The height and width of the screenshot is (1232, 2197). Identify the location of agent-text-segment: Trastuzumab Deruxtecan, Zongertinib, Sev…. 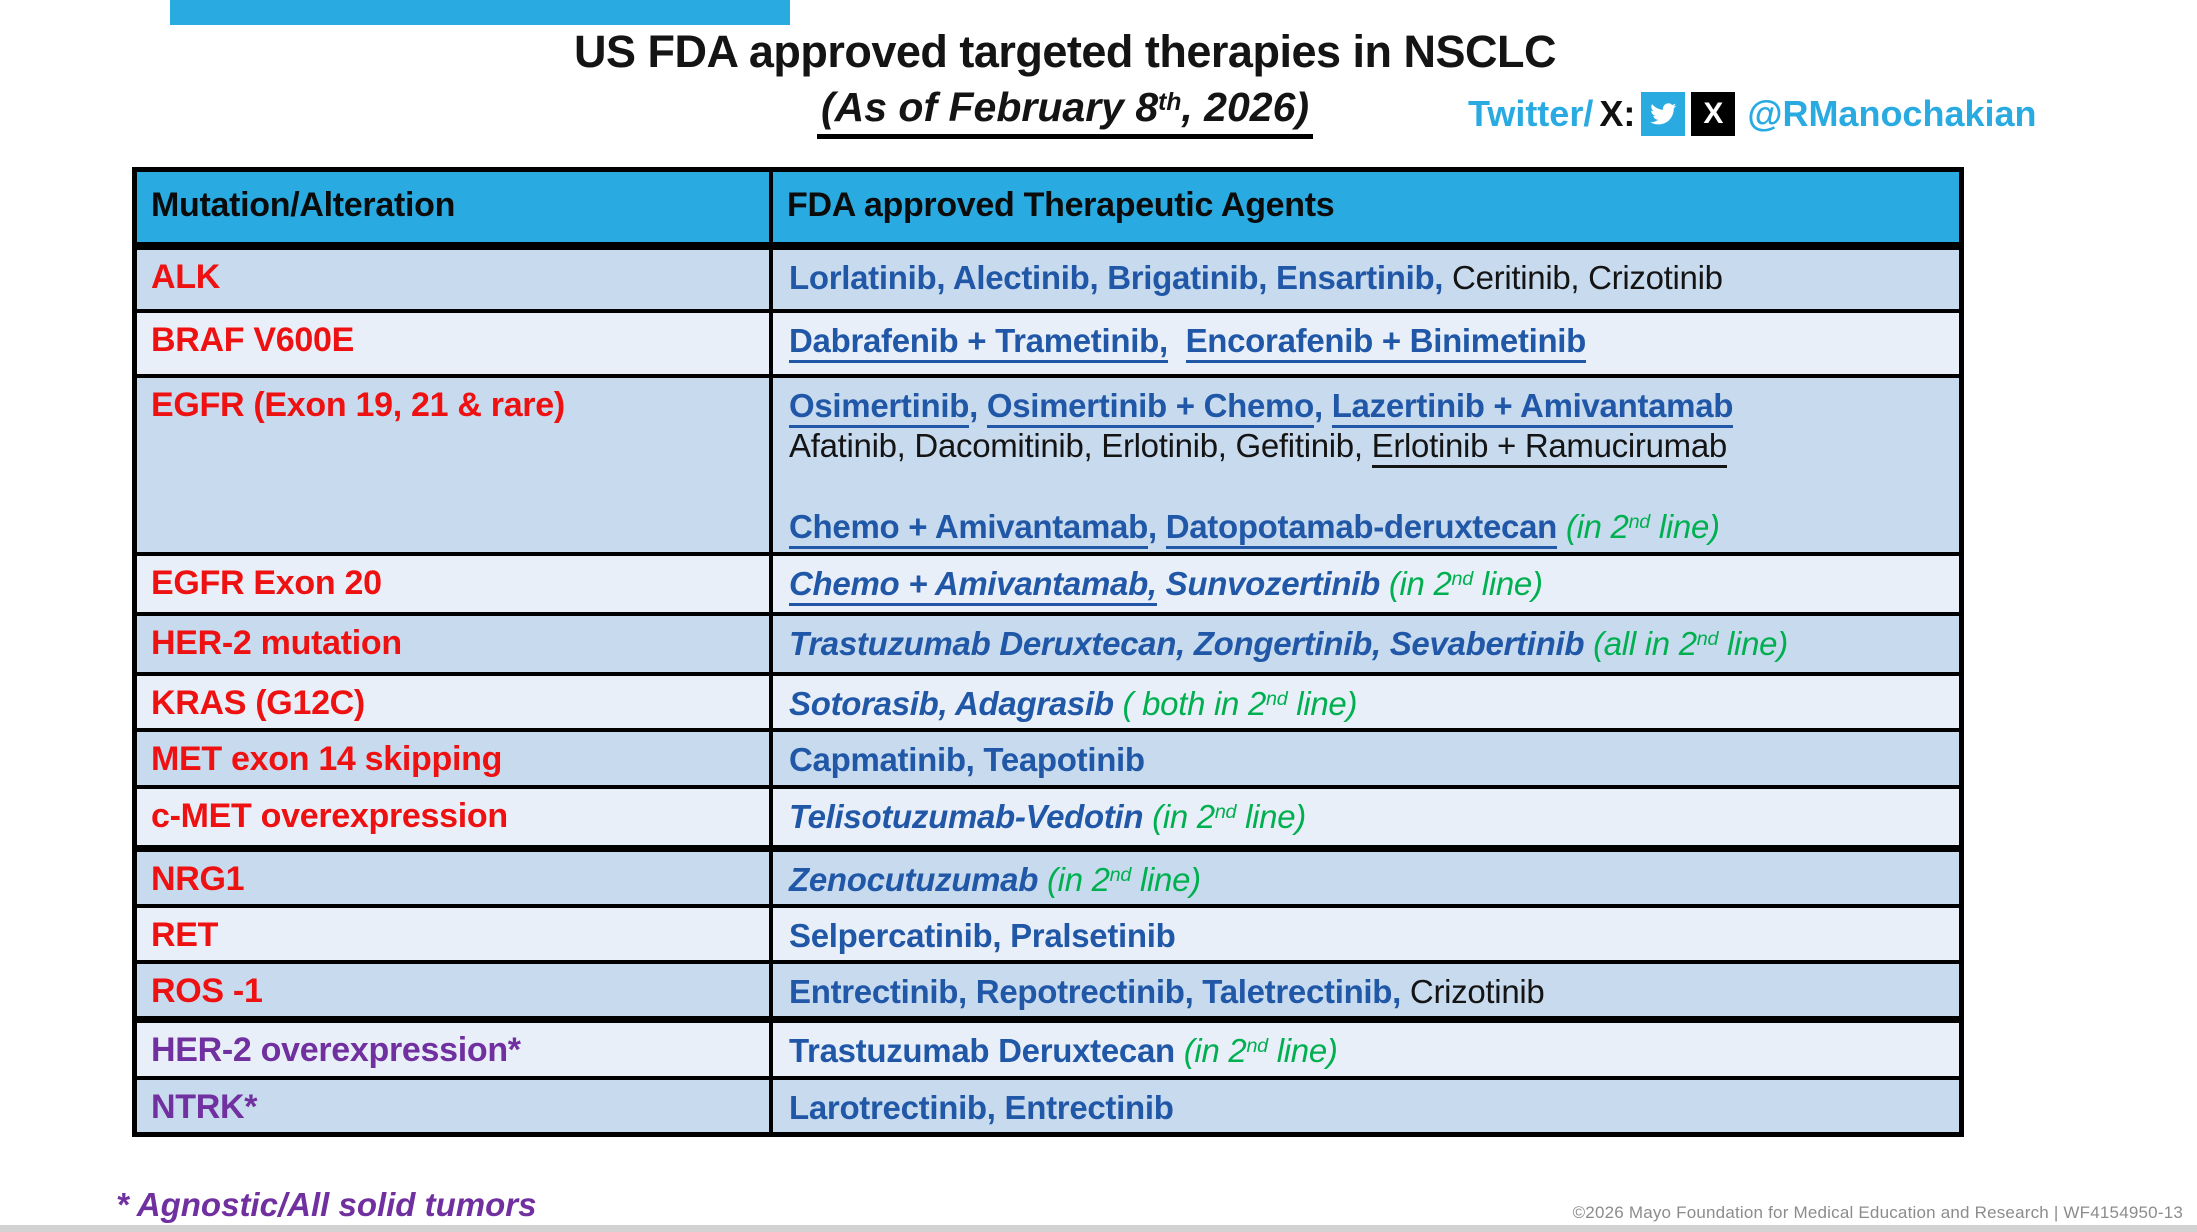
(1191, 643).